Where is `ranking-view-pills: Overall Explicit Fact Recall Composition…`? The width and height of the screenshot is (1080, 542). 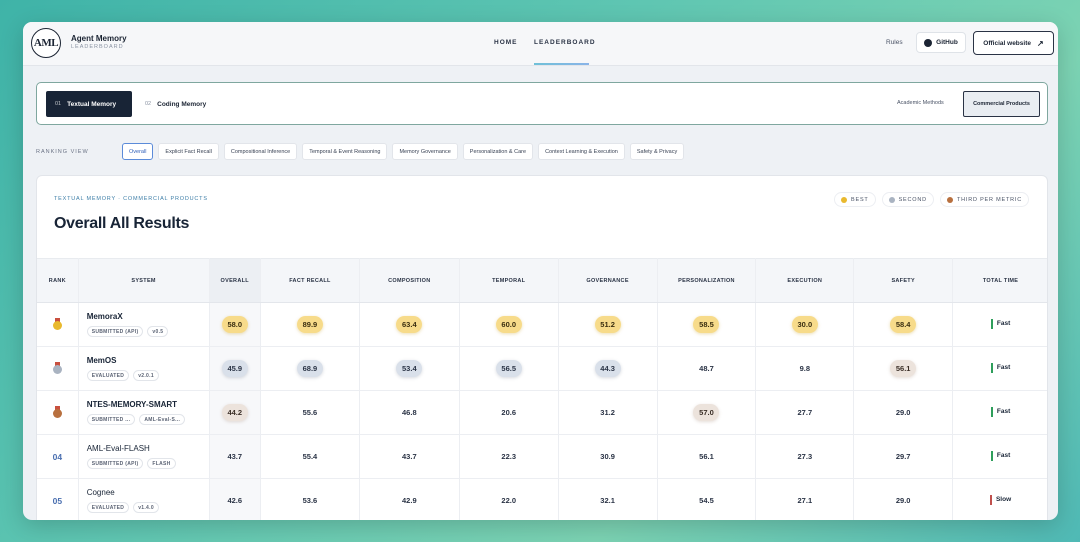 ranking-view-pills: Overall Explicit Fact Recall Composition… is located at coordinates (403, 151).